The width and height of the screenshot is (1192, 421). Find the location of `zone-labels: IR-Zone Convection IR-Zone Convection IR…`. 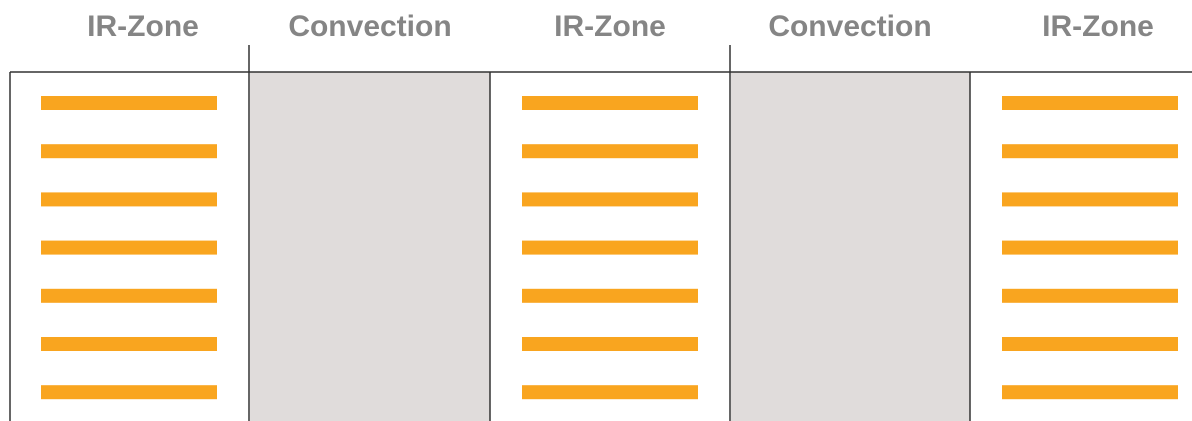

zone-labels: IR-Zone Convection IR-Zone Convection IR… is located at coordinates (620, 26).